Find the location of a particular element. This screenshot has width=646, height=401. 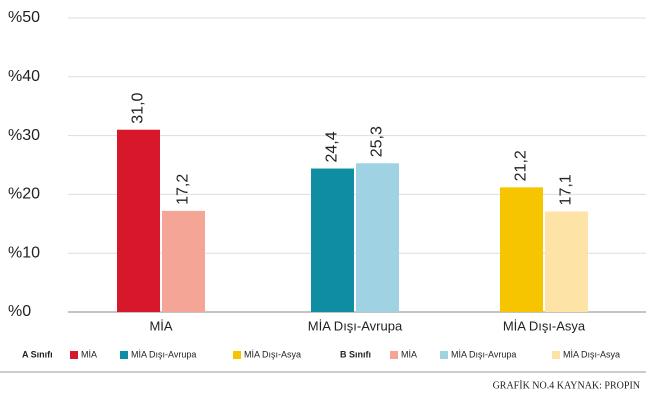

y-tick-label: %50 is located at coordinates (24, 17).